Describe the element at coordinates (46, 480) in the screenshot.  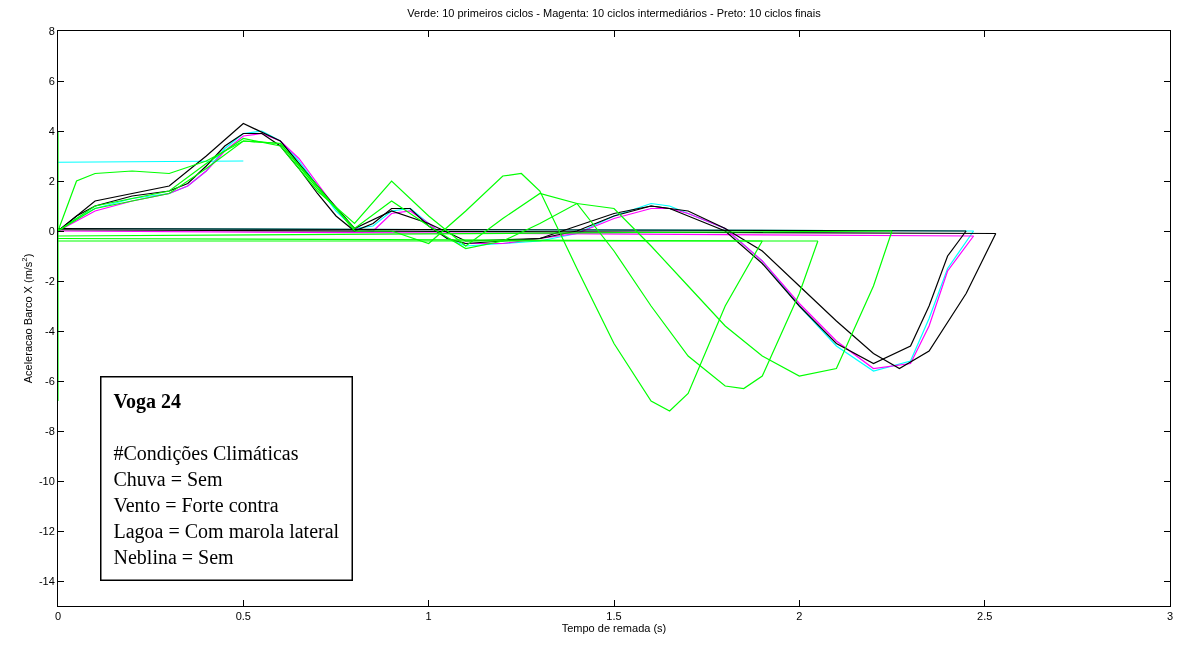
I see `y-tick-label: -10` at that location.